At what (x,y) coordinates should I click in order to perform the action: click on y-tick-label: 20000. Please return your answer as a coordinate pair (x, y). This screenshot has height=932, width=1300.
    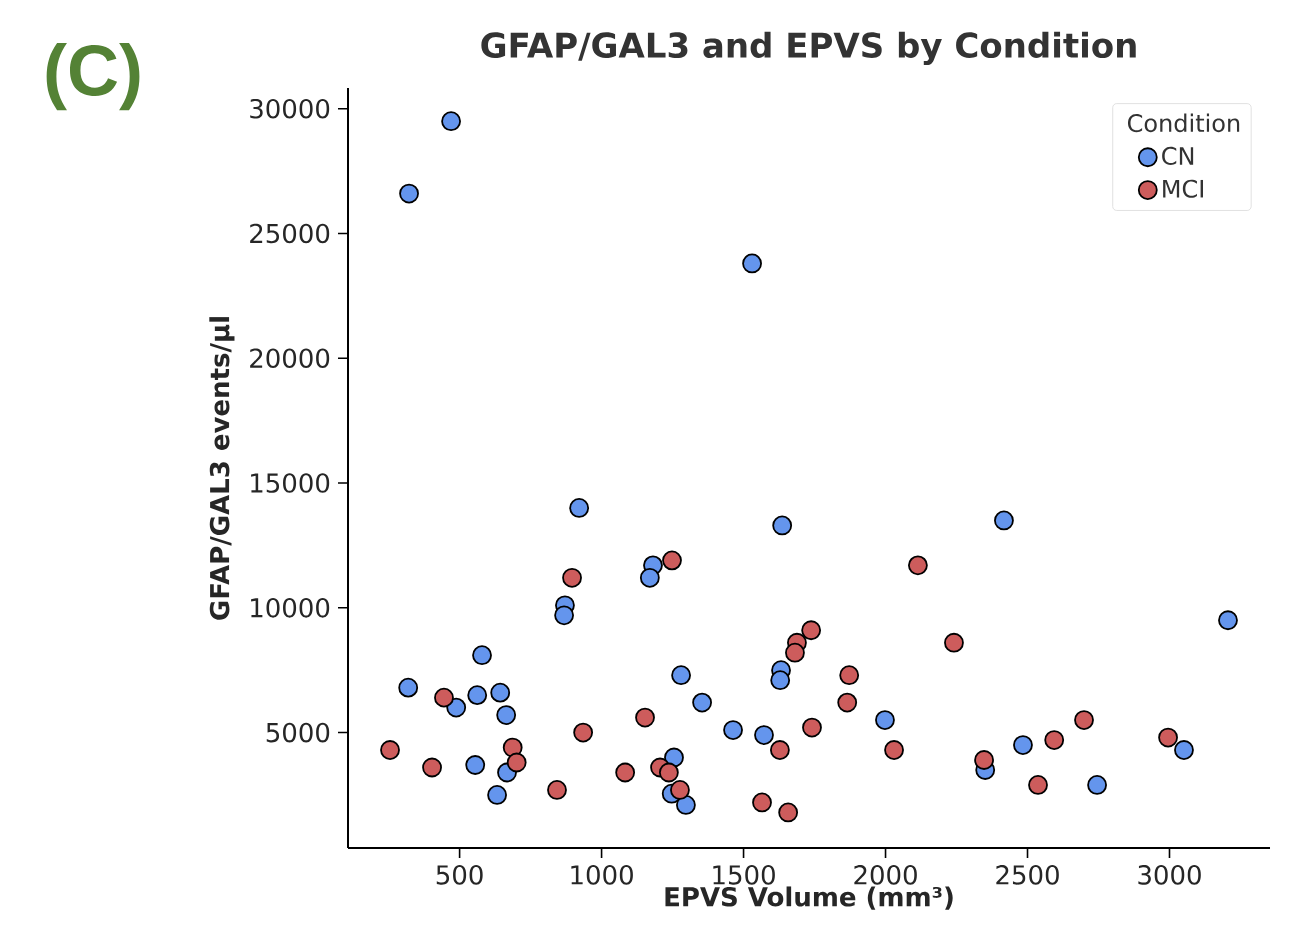
    Looking at the image, I should click on (290, 358).